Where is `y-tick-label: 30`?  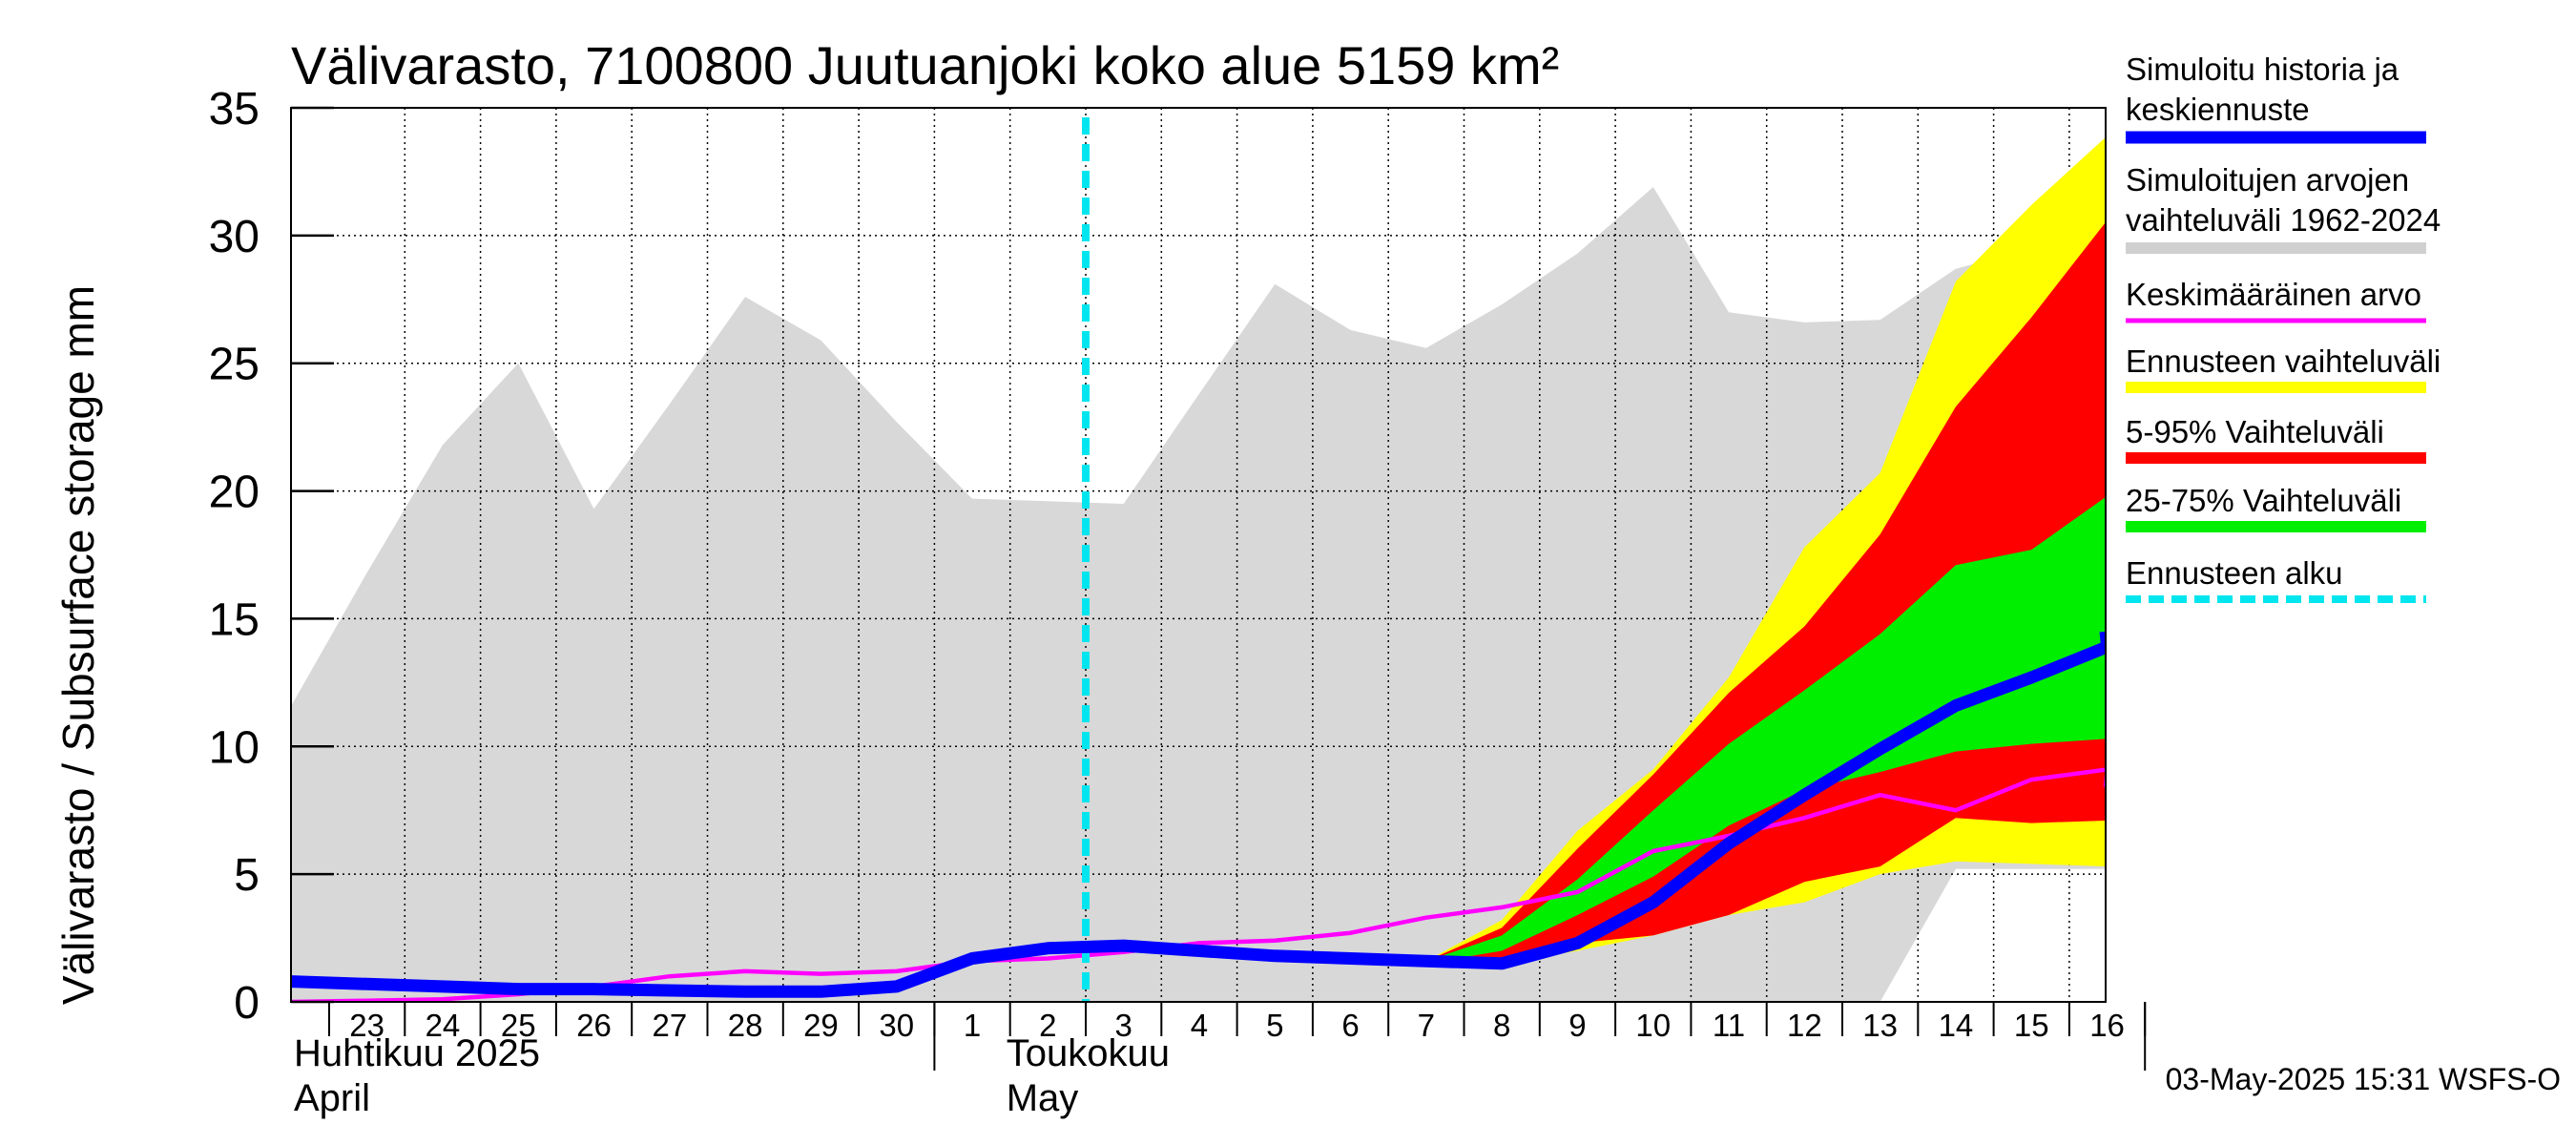 y-tick-label: 30 is located at coordinates (234, 237).